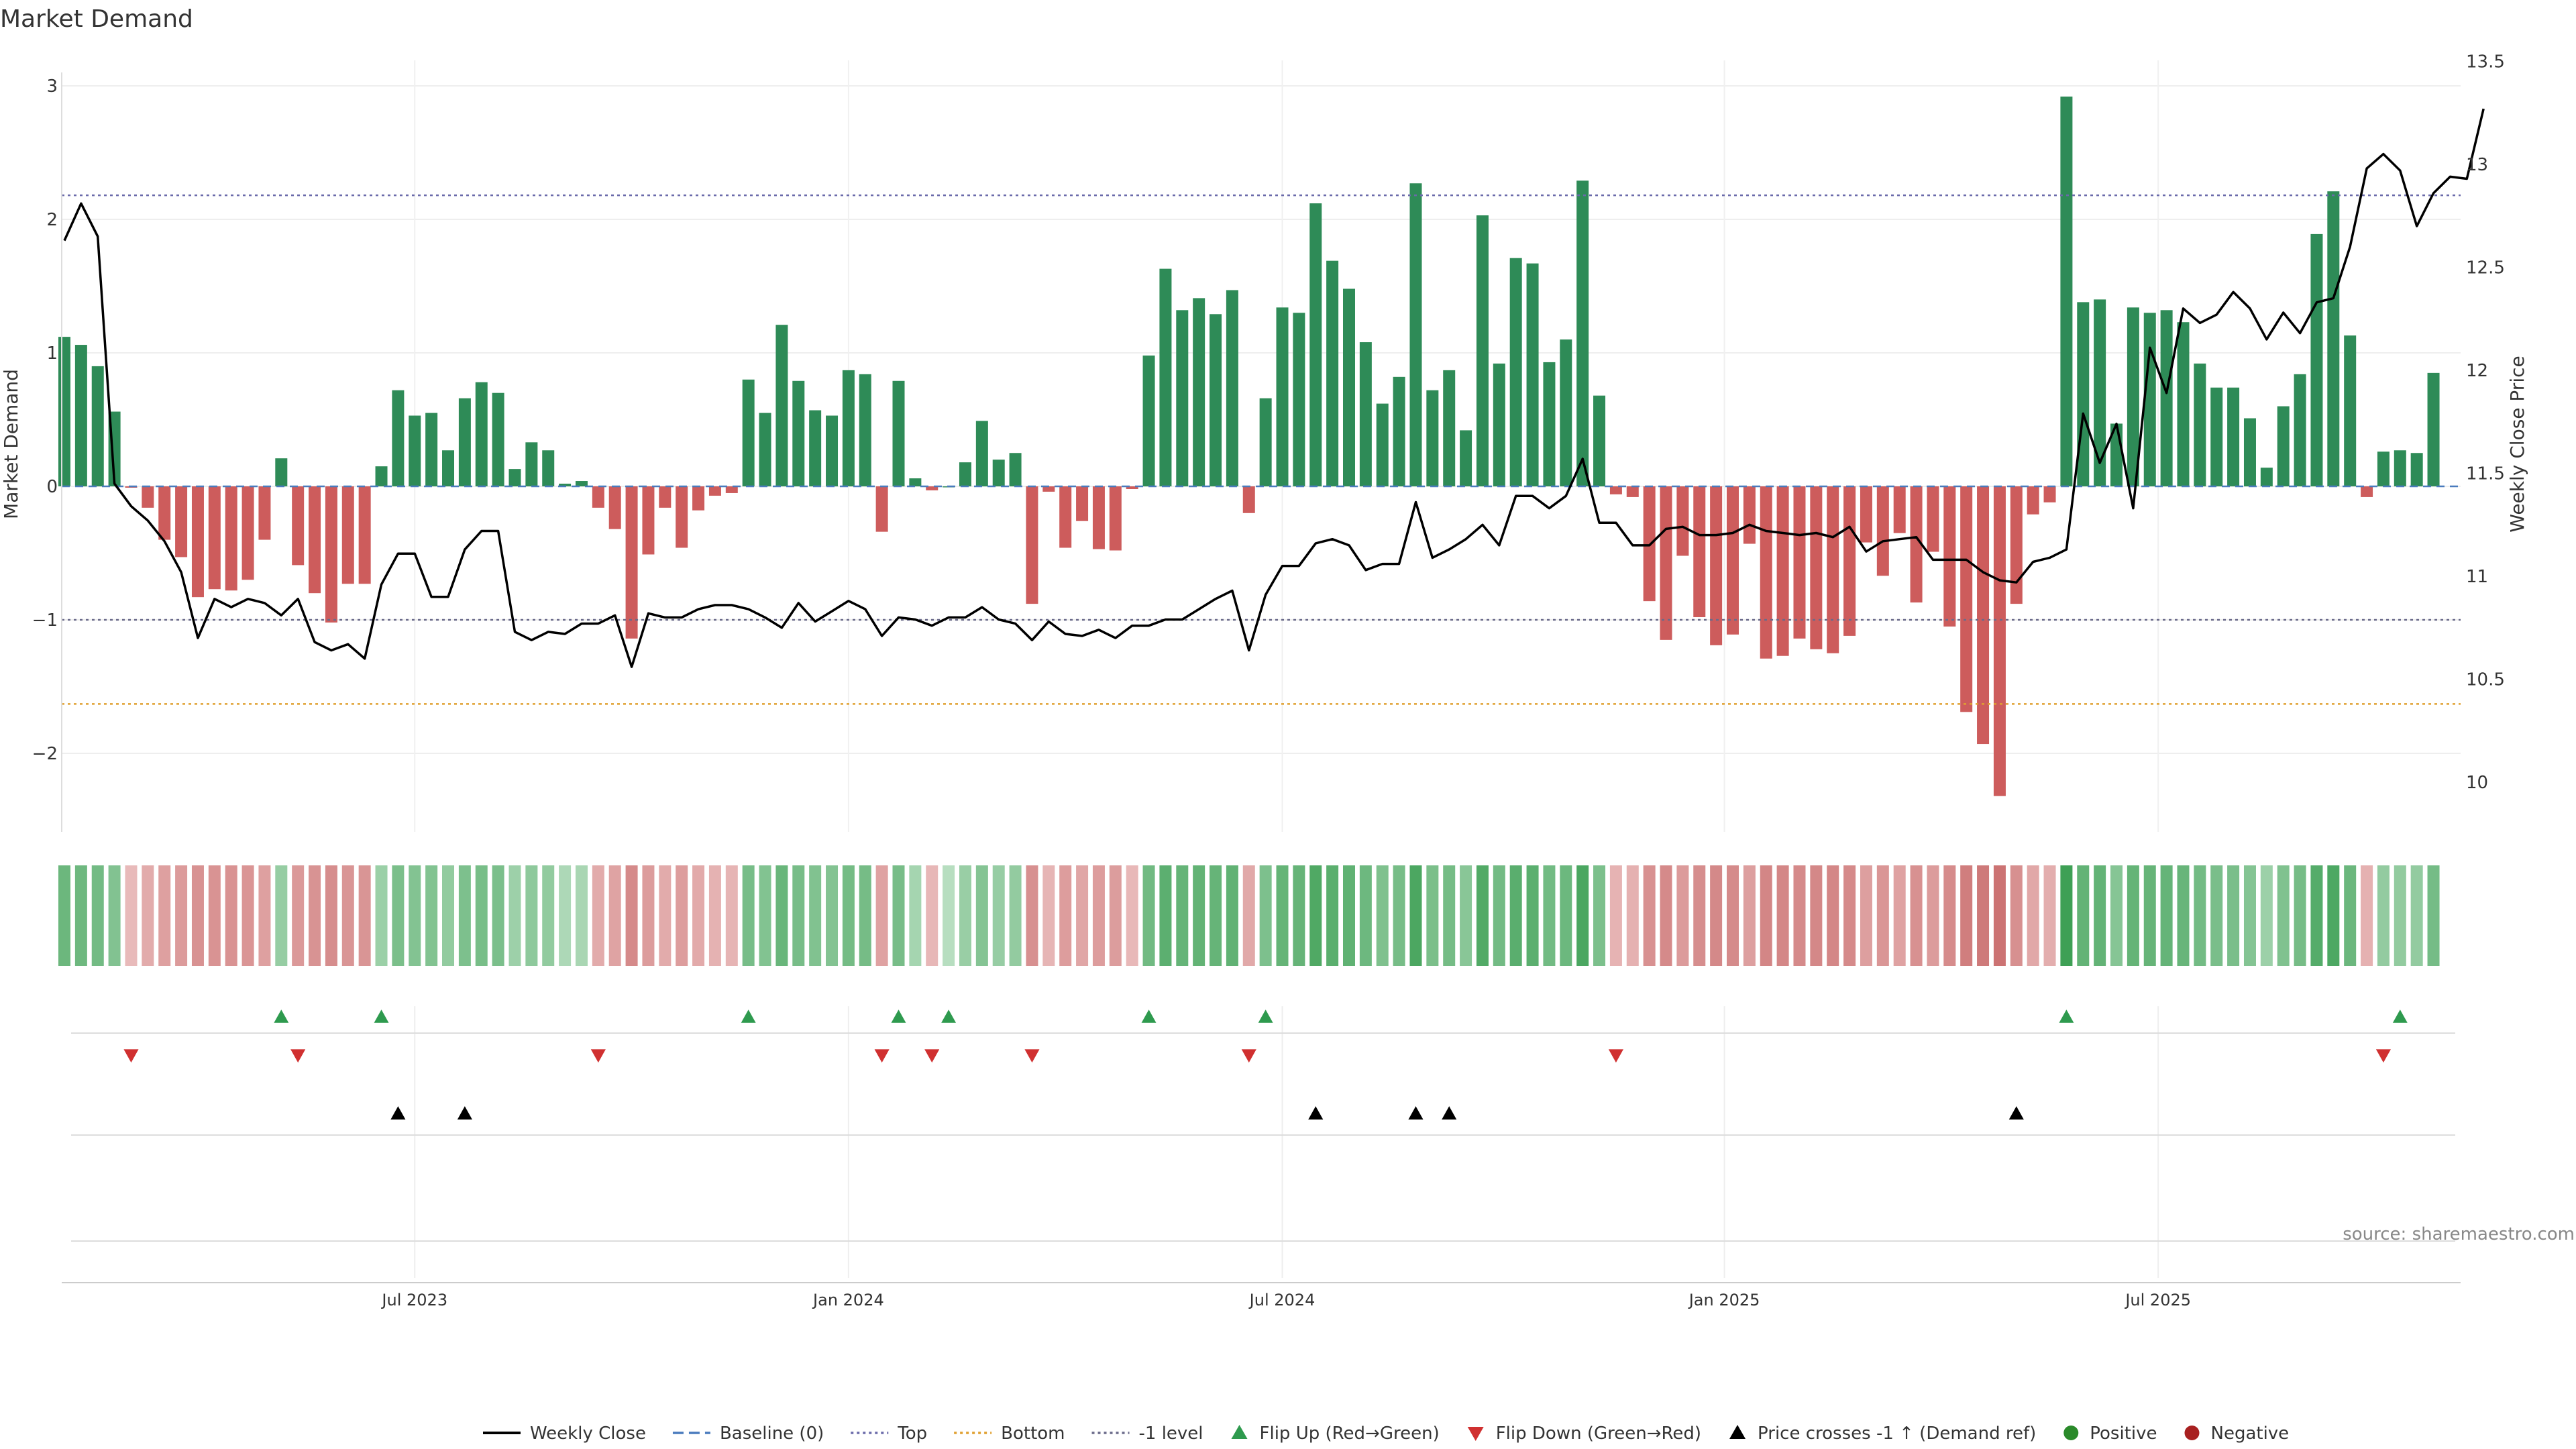 This screenshot has height=1449, width=2576. I want to click on legend-item: Price crosses -1 ↑ (Demand ref), so click(1882, 1434).